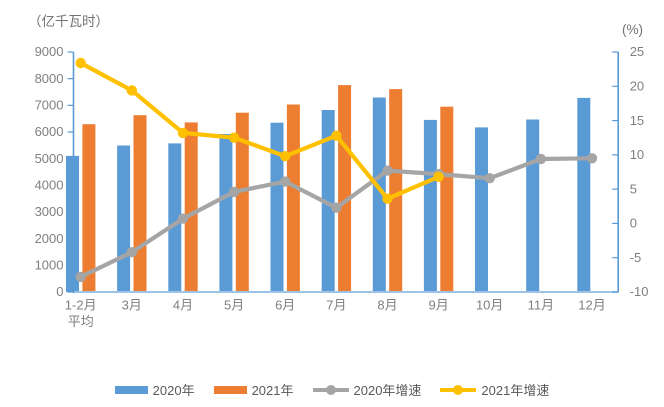 The width and height of the screenshot is (664, 407). I want to click on marker-2020年增速-7月, so click(336, 207).